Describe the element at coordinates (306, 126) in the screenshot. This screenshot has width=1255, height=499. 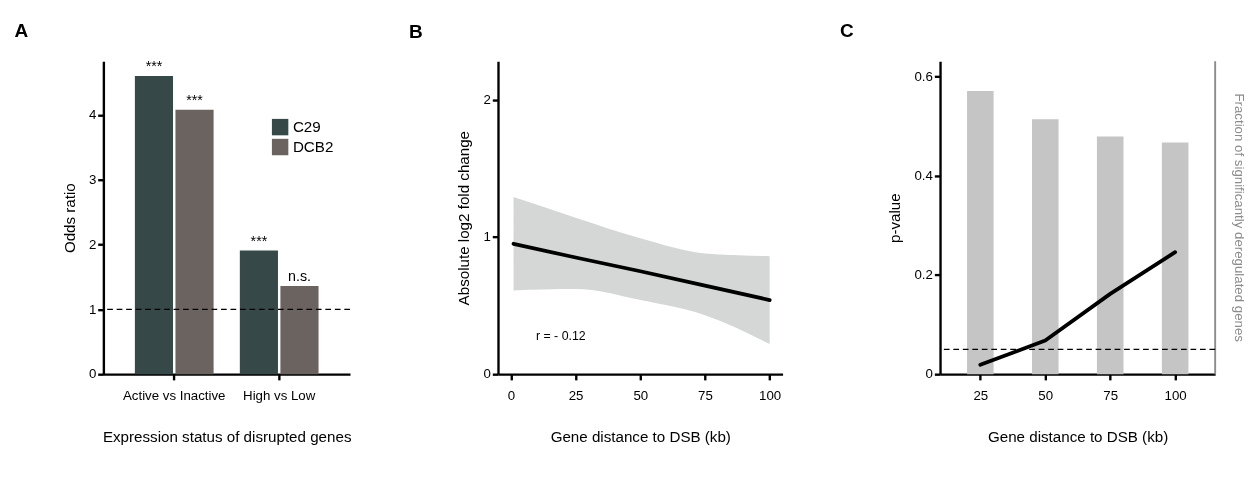
I see `legend-label: C29` at that location.